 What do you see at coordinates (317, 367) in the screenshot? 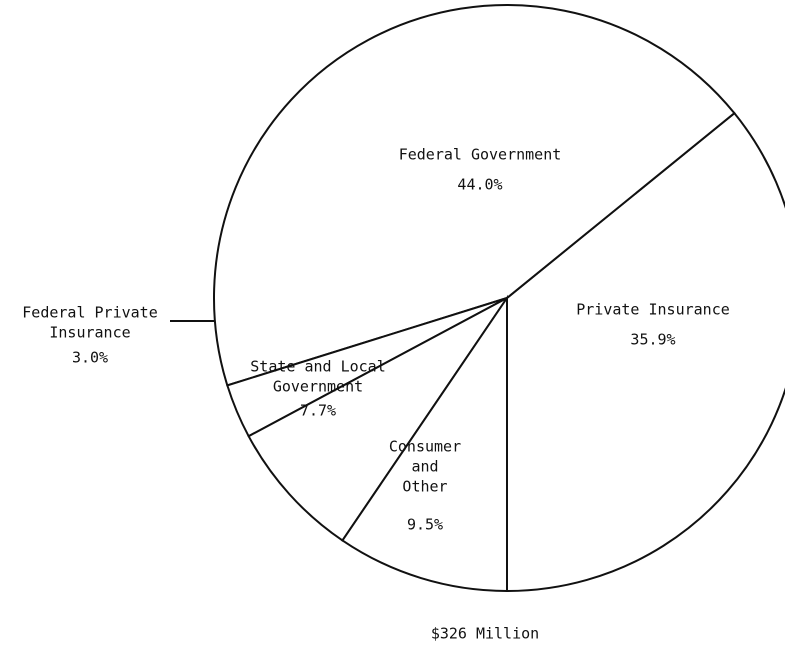
I see `slice-label: State and Local` at bounding box center [317, 367].